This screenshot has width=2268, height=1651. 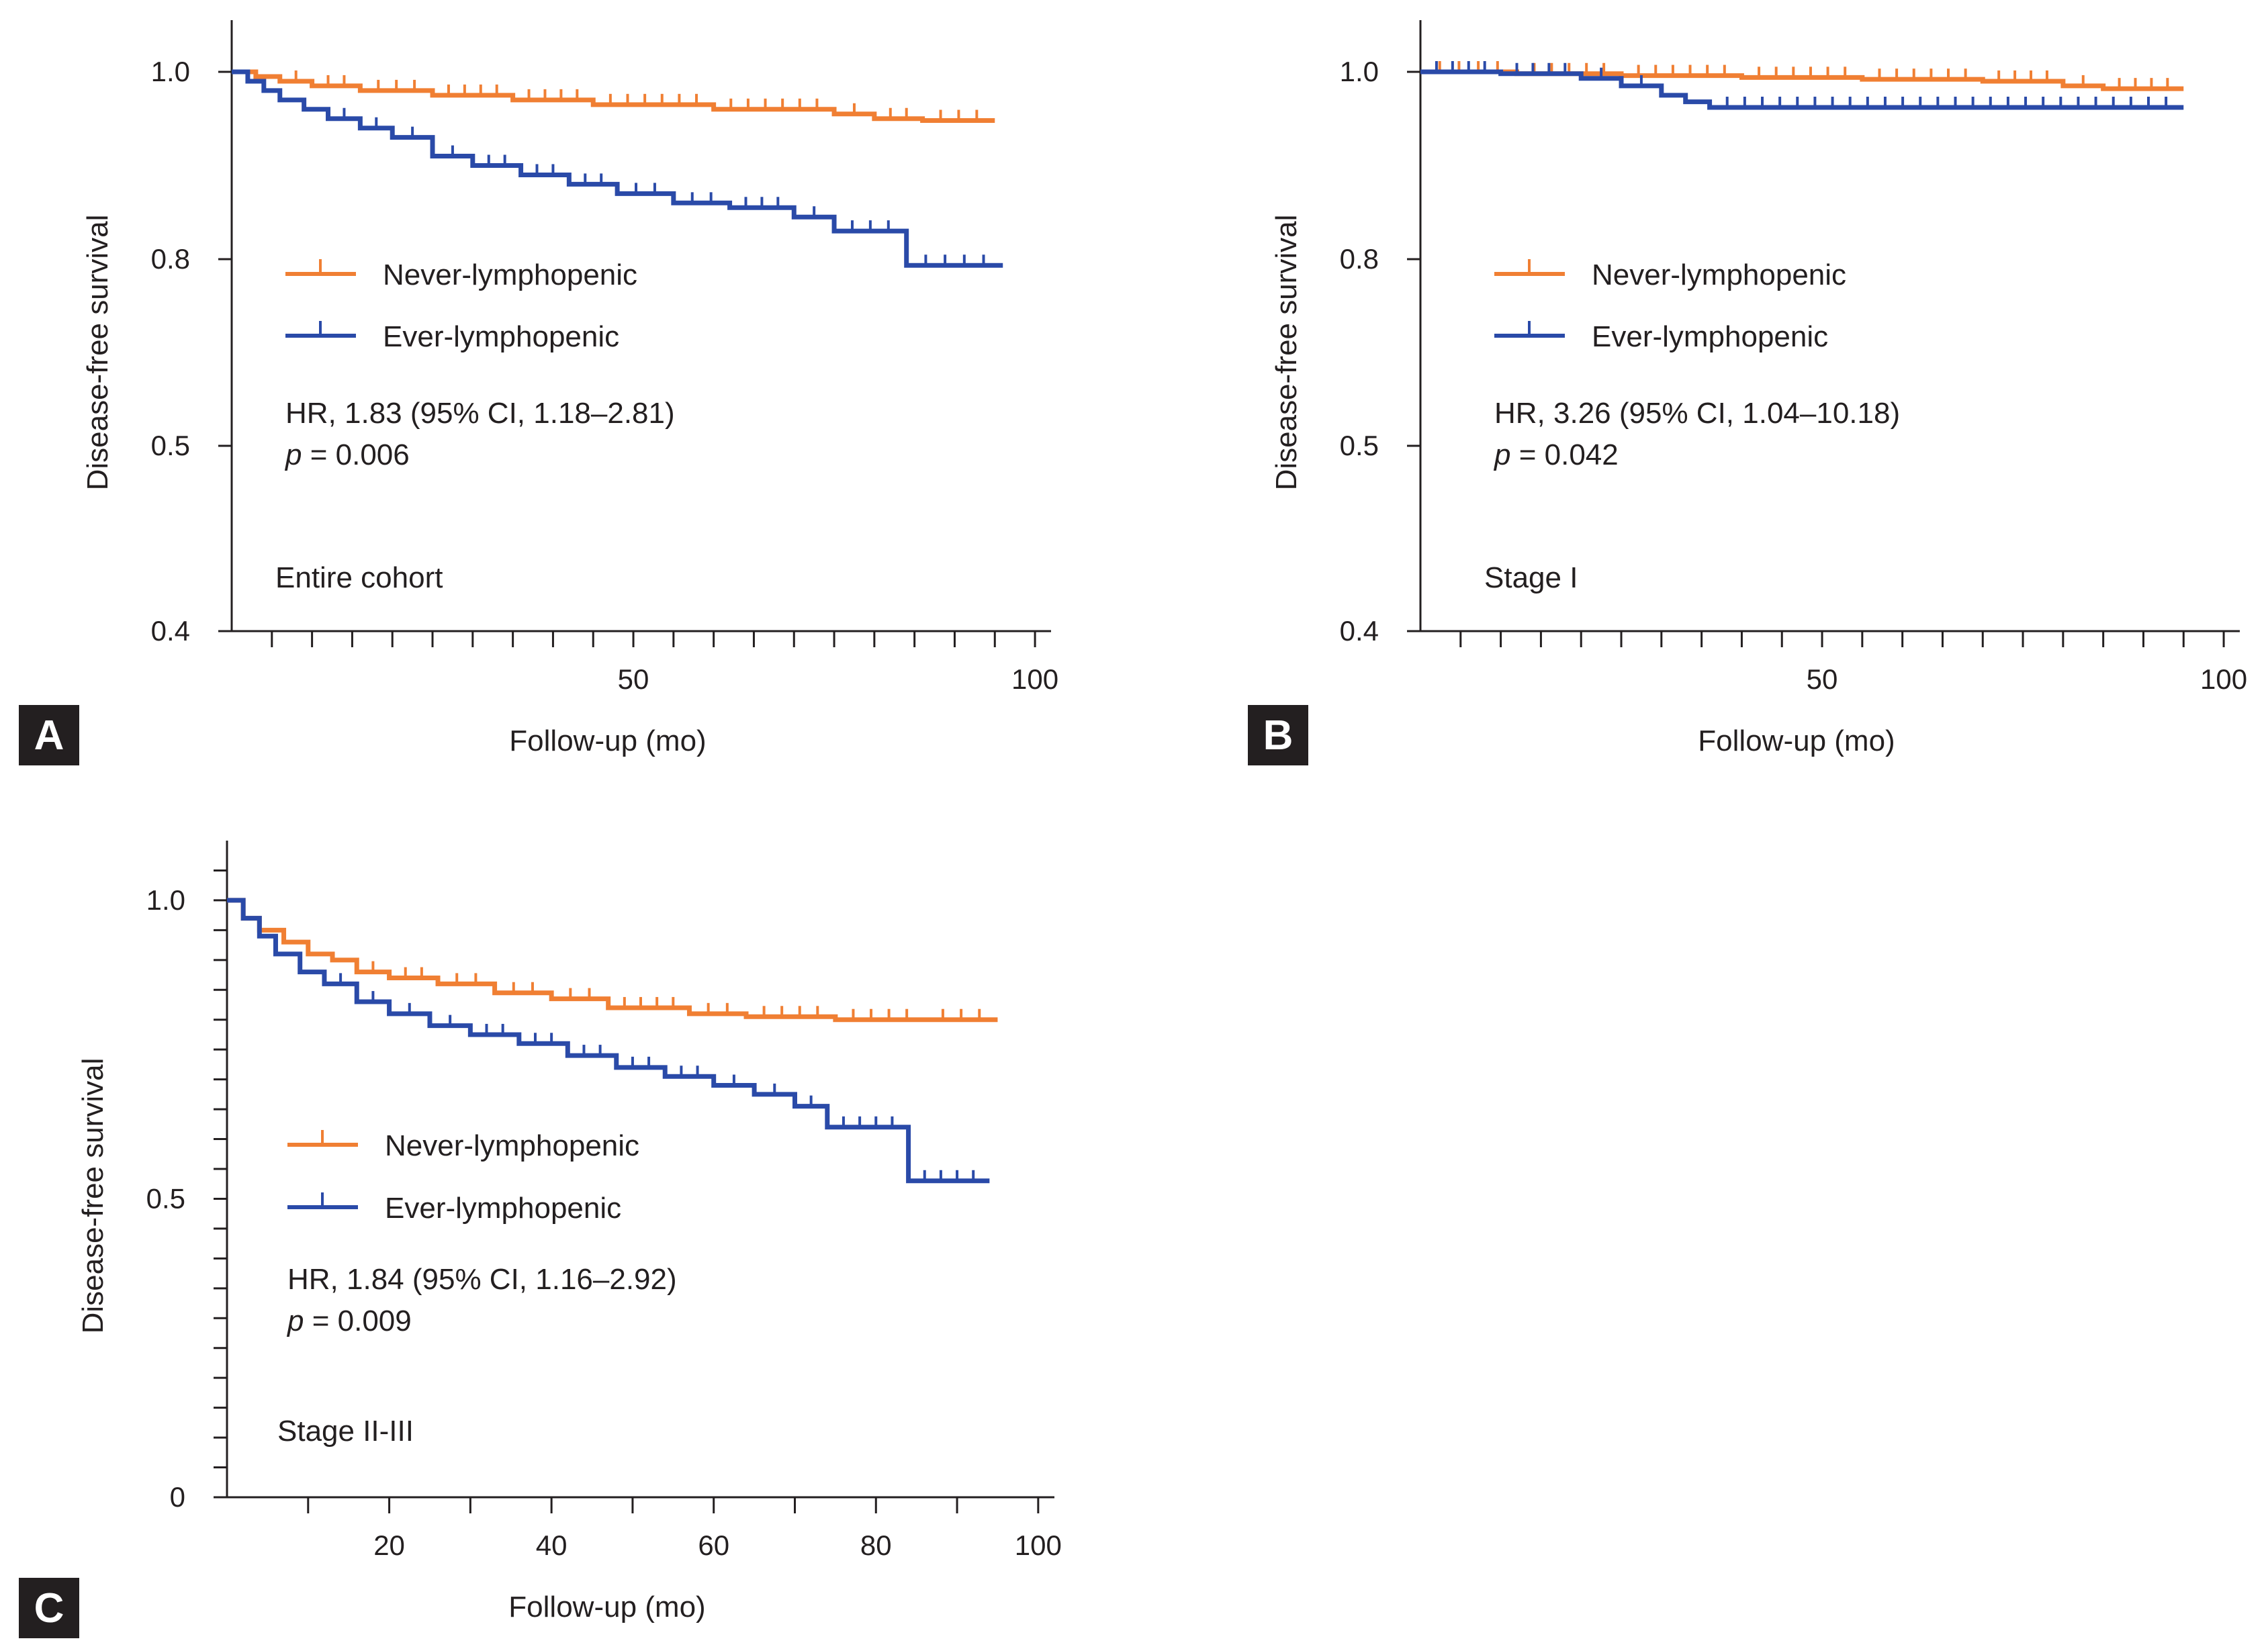 What do you see at coordinates (1278, 735) in the screenshot?
I see `panel-label-b: B` at bounding box center [1278, 735].